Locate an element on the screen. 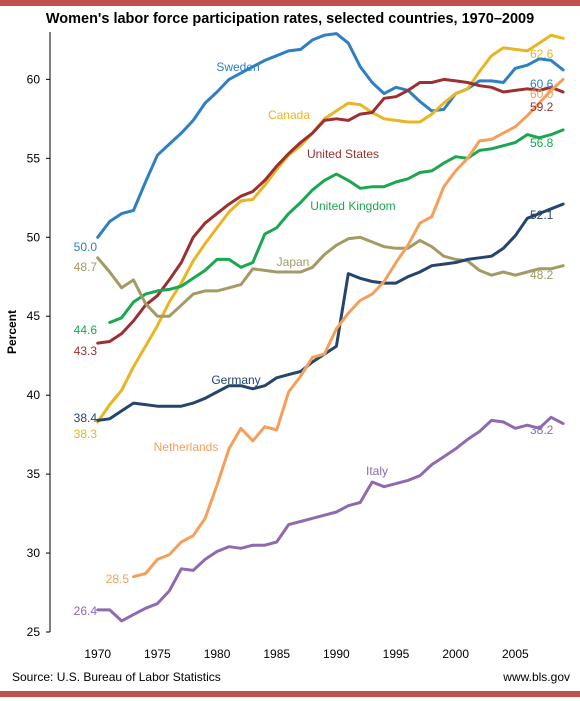 This screenshot has height=701, width=580. x-tick-label-1970: 1970 is located at coordinates (97, 654).